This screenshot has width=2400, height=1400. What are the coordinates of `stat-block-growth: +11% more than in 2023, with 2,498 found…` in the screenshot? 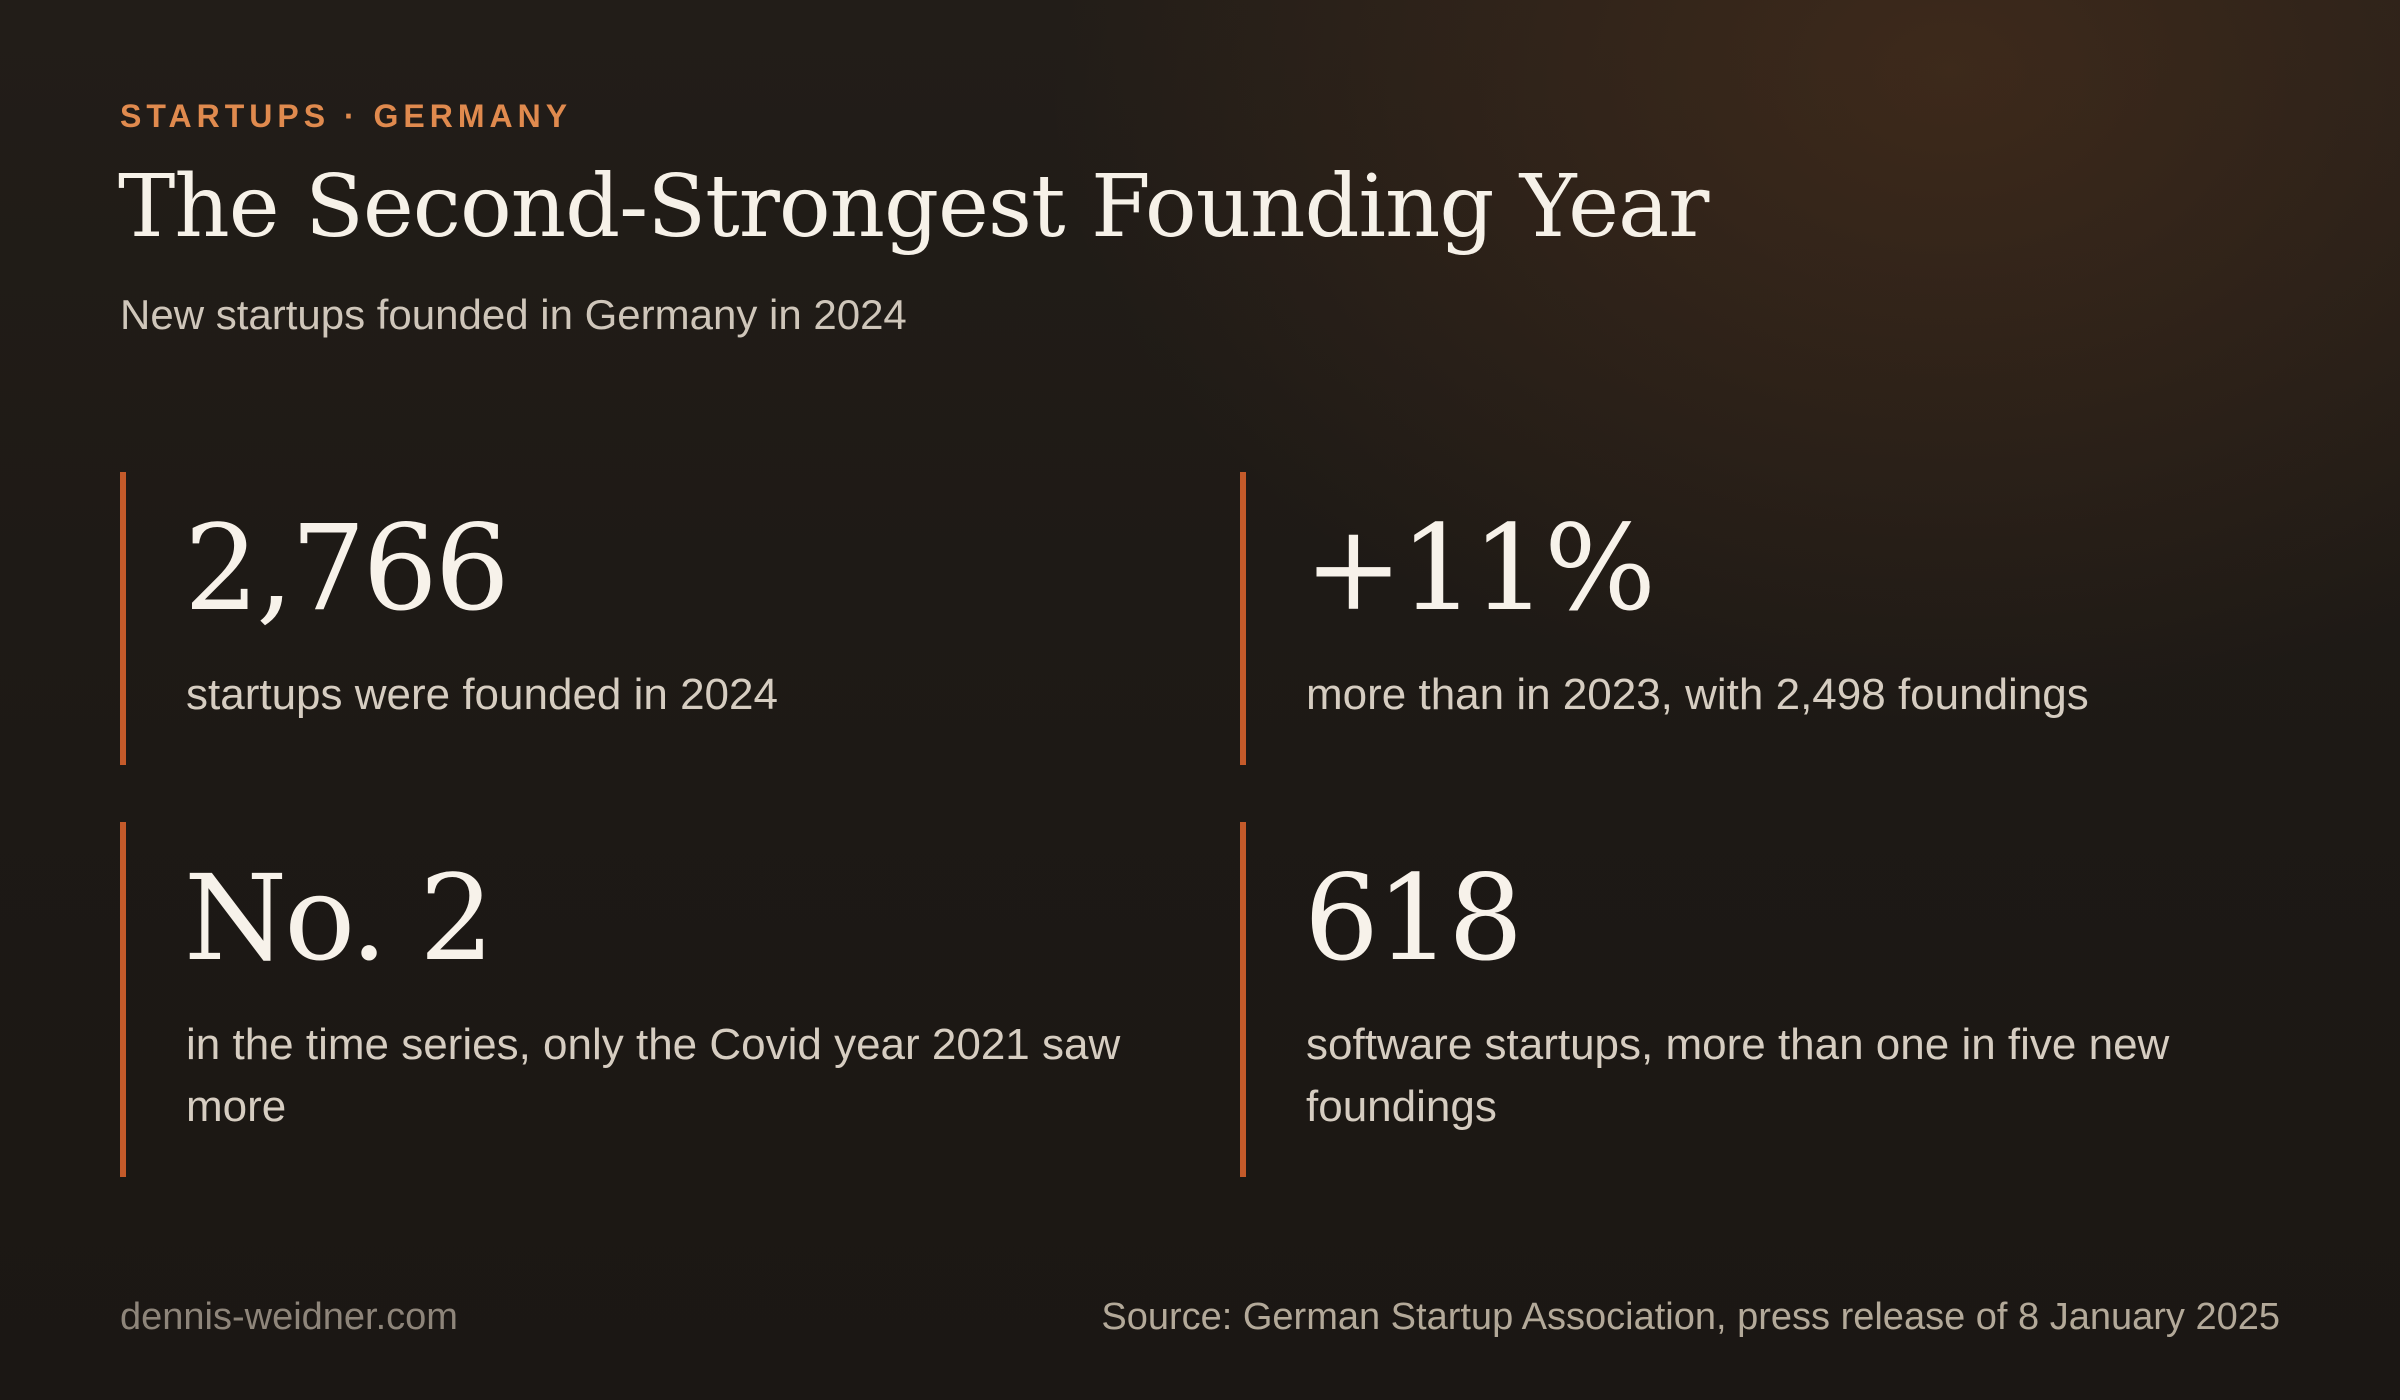 It's located at (1770, 618).